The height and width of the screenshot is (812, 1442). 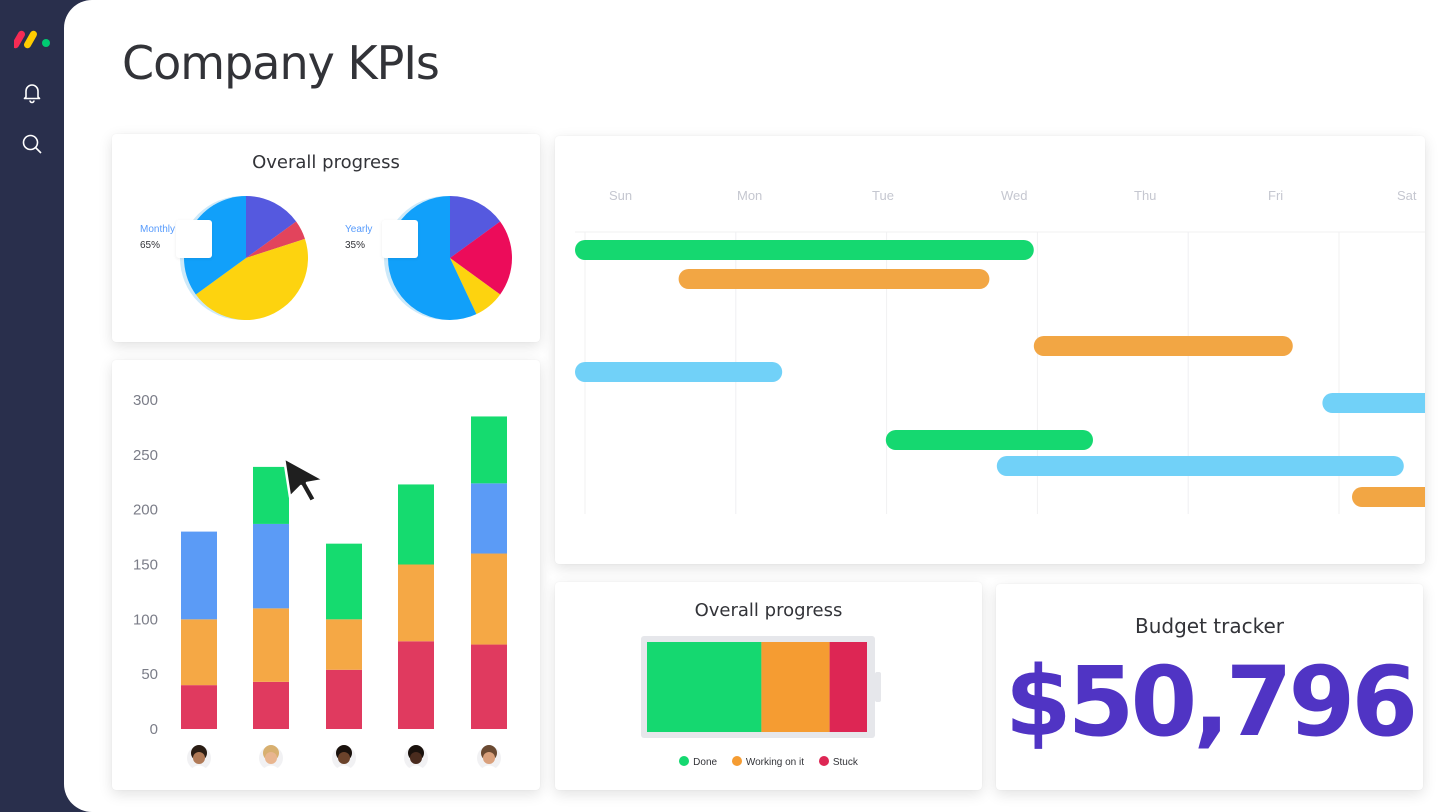 I want to click on budget-title: Budget tracker, so click(x=1209, y=626).